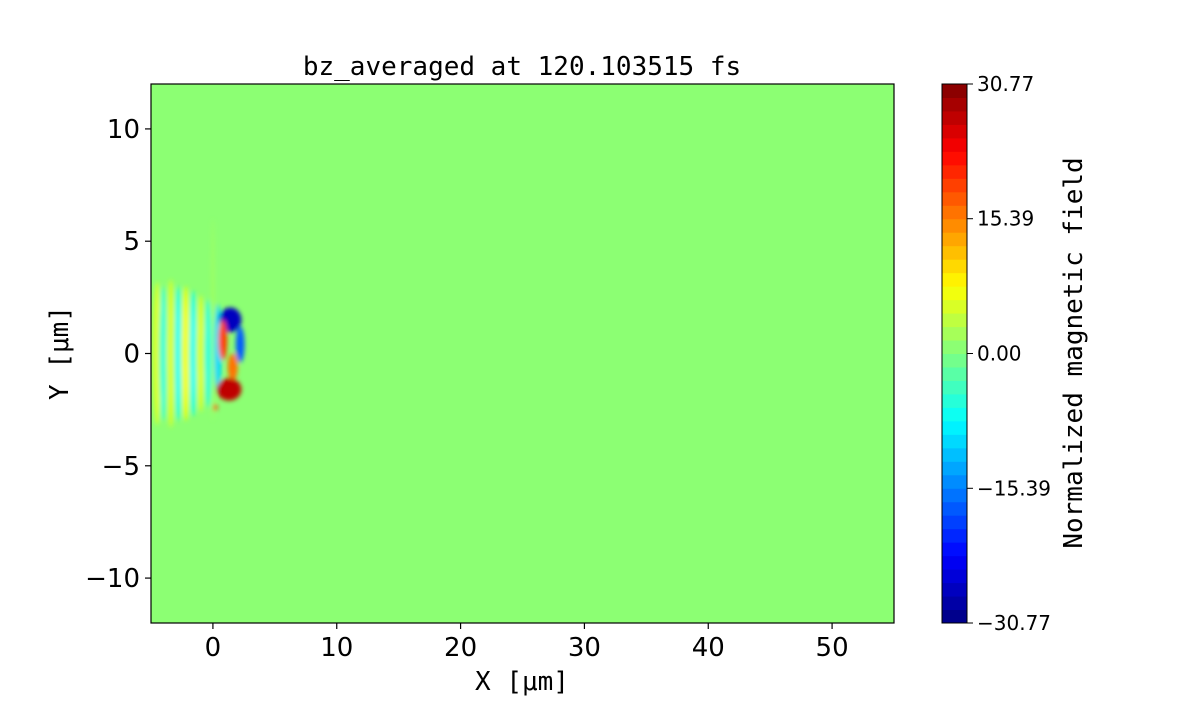  I want to click on x-tick-label: 0, so click(213, 648).